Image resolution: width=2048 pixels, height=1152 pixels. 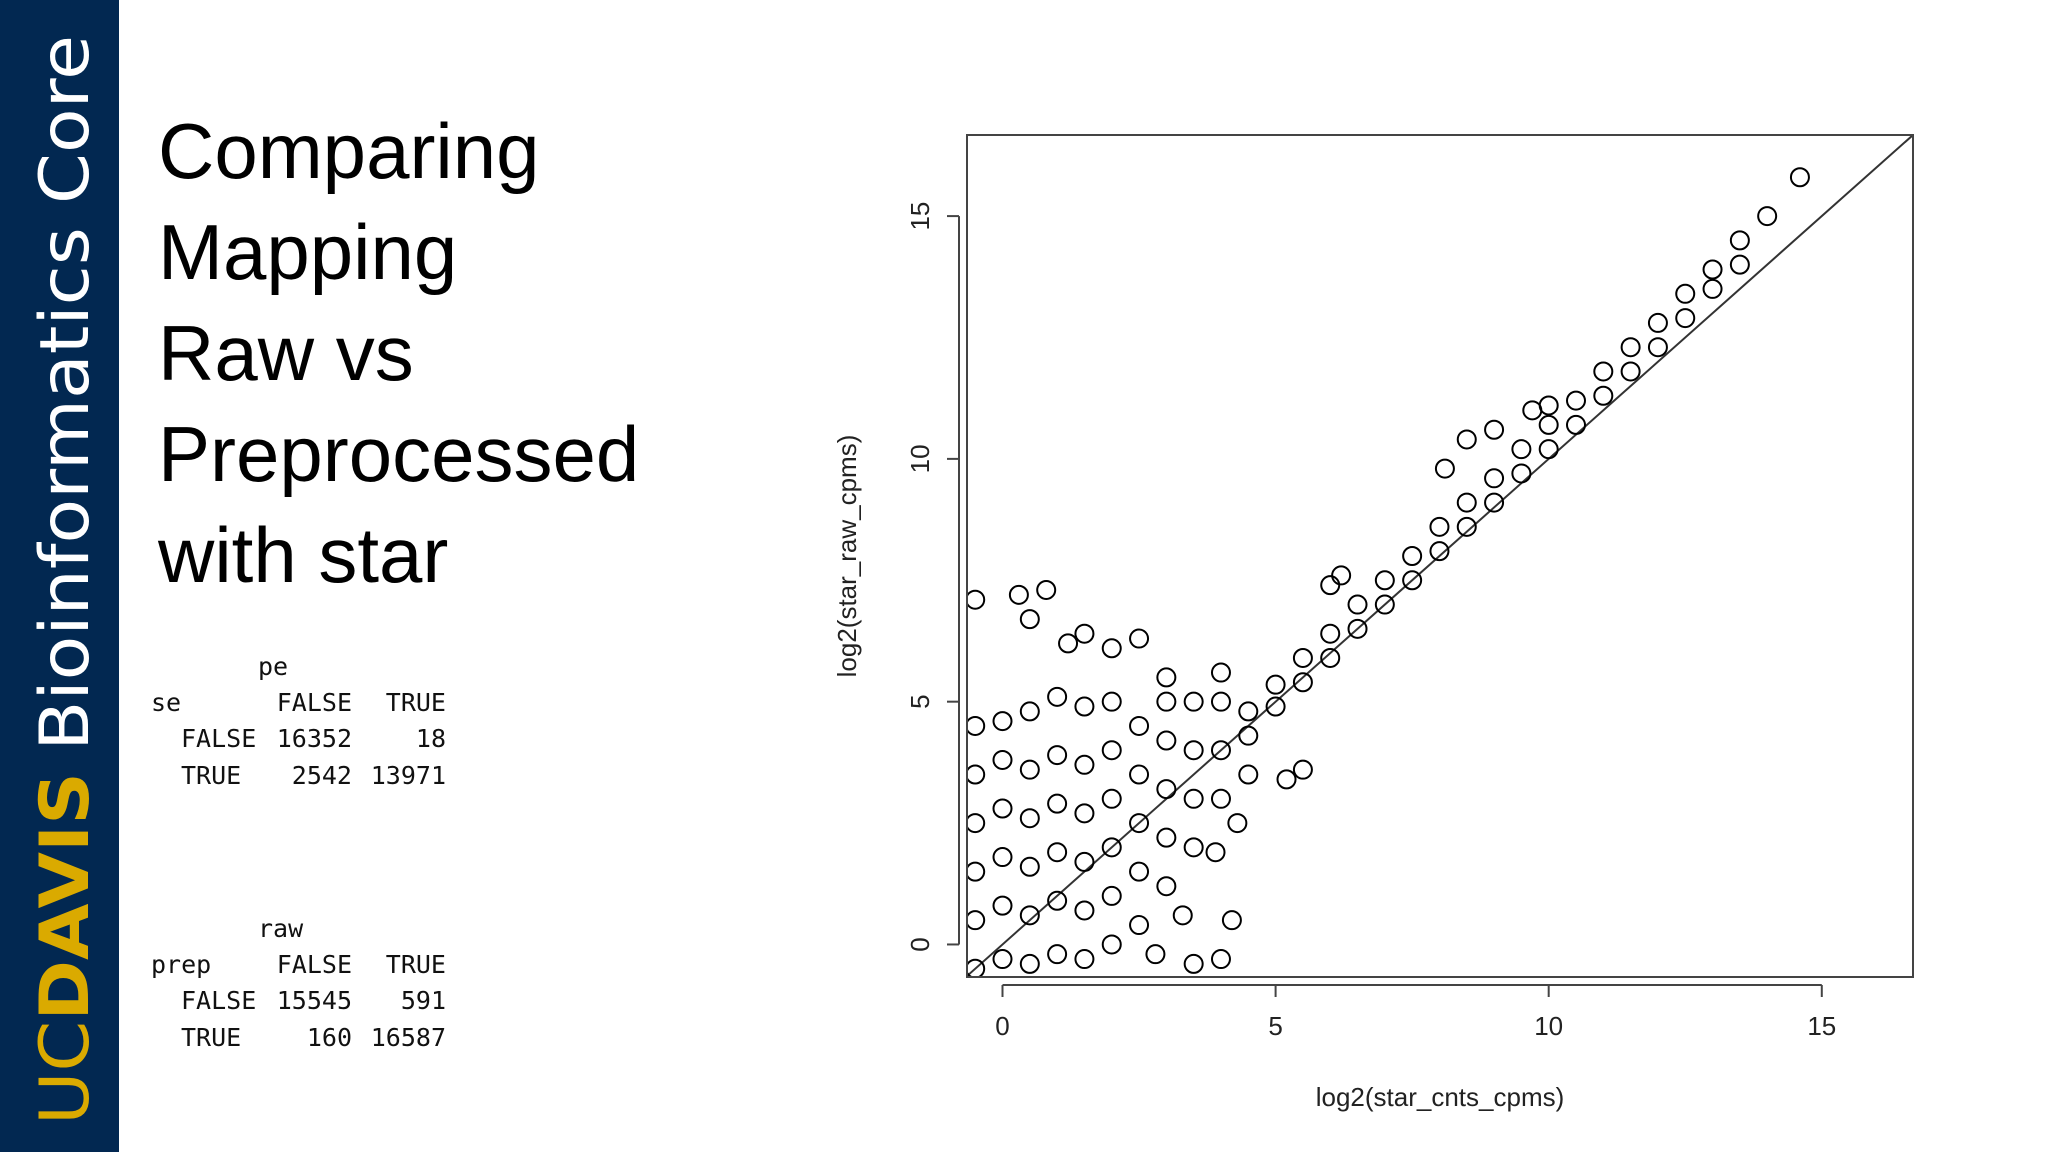 I want to click on table-column-header: FALSE, so click(x=314, y=702).